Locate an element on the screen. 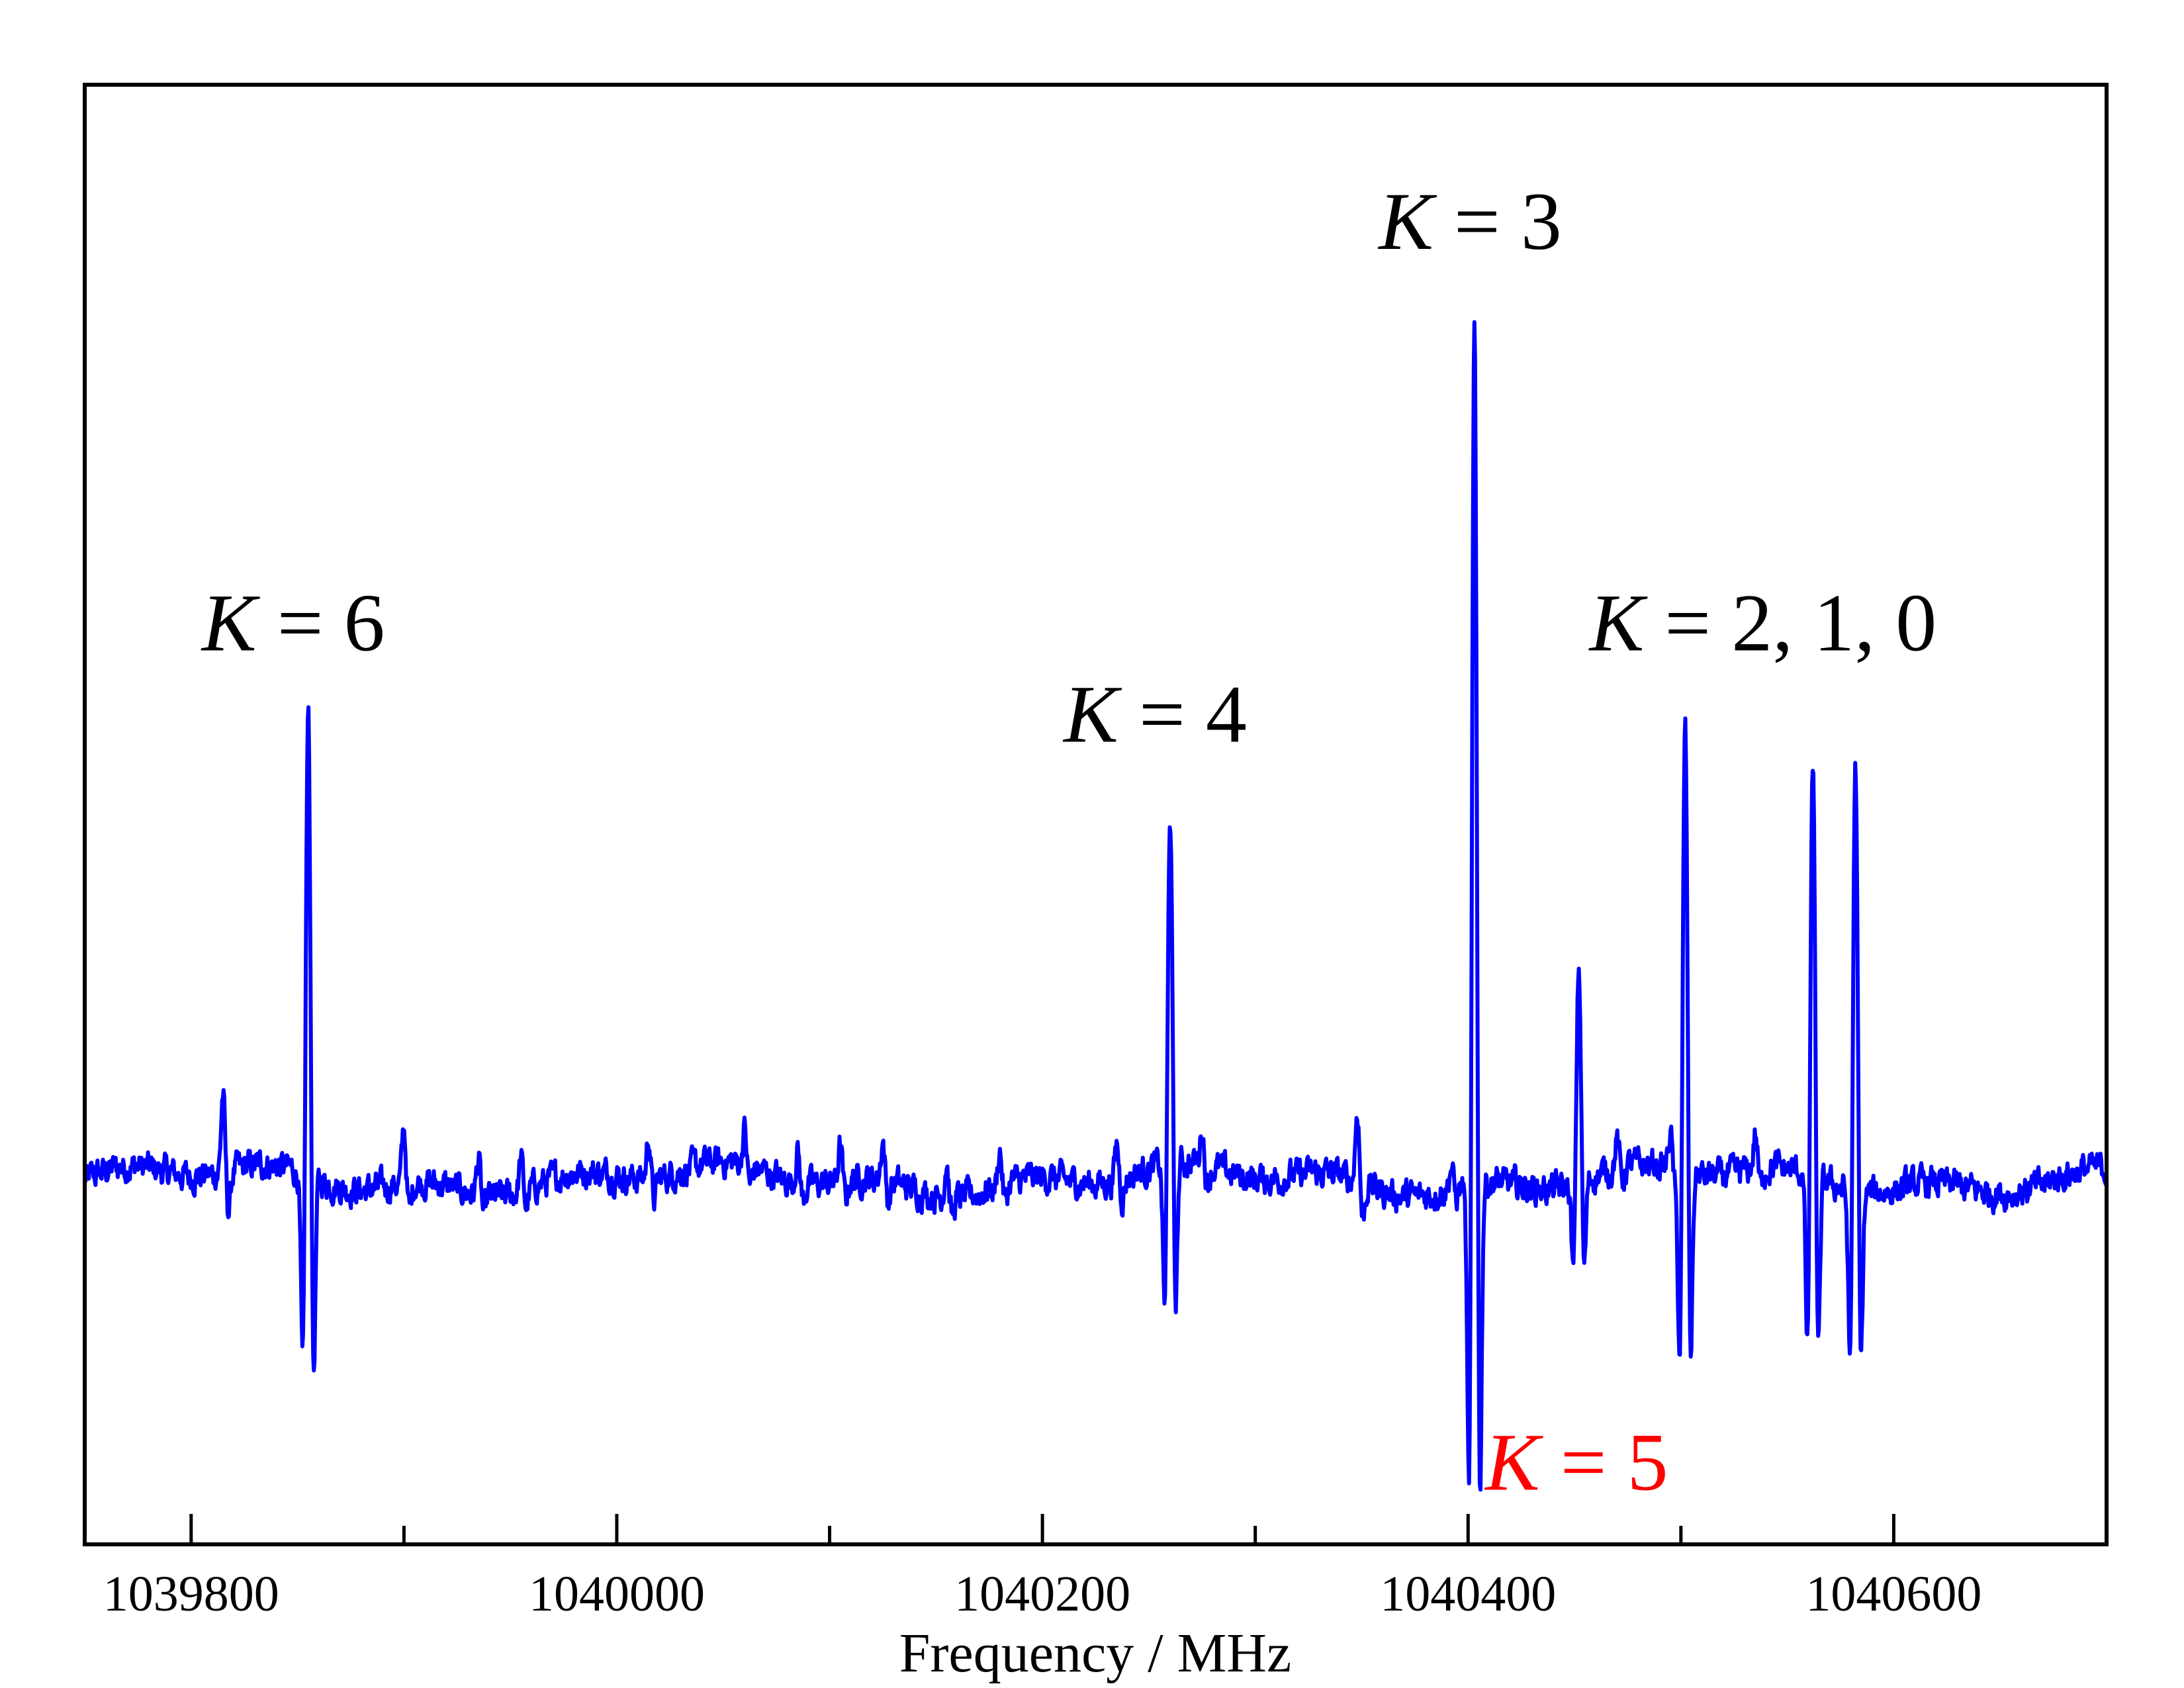  peak-label: K = 6 is located at coordinates (293, 622).